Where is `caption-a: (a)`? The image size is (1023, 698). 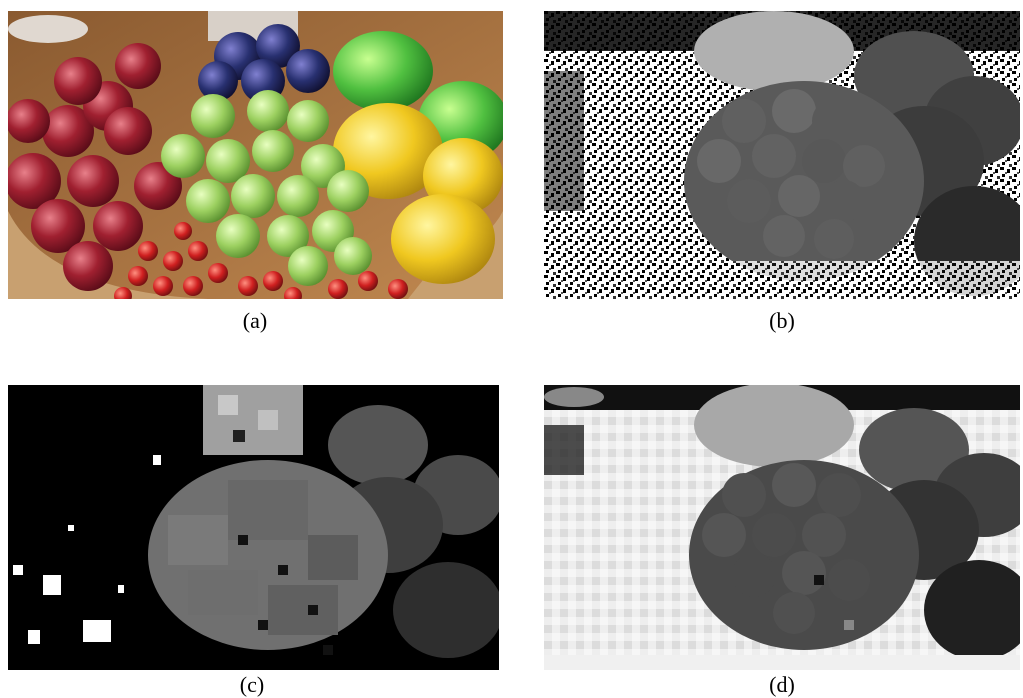
caption-a: (a) is located at coordinates (255, 320).